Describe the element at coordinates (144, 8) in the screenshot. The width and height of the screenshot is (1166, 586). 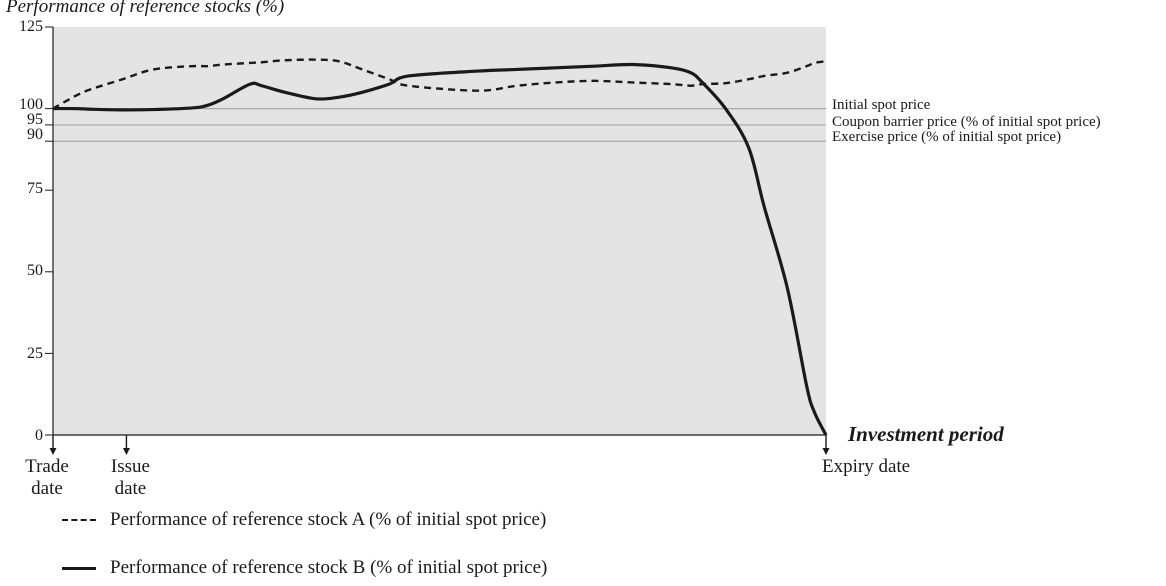
I see `chart-title: Performance of reference stocks (%)` at that location.